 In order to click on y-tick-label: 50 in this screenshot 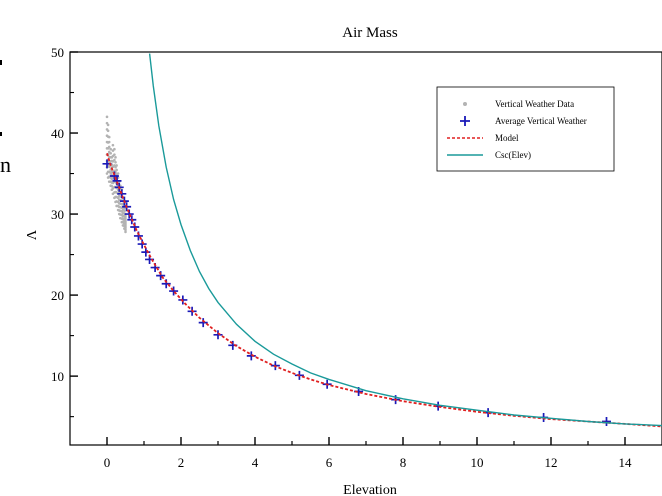, I will do `click(57, 52)`.